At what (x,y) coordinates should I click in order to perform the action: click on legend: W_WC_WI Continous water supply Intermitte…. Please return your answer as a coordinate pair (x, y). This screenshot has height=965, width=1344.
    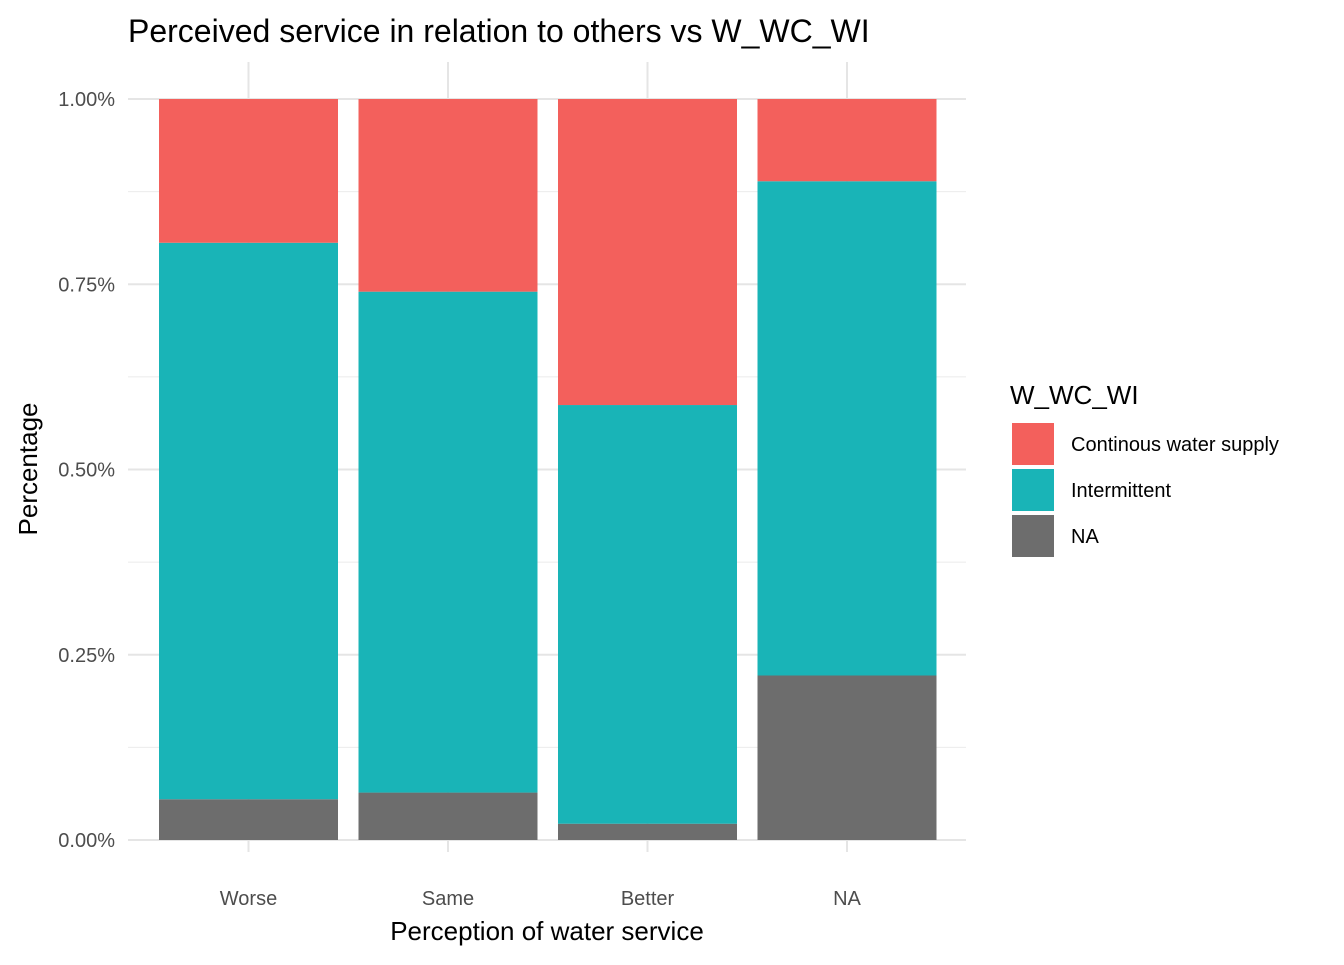
    Looking at the image, I should click on (1144, 468).